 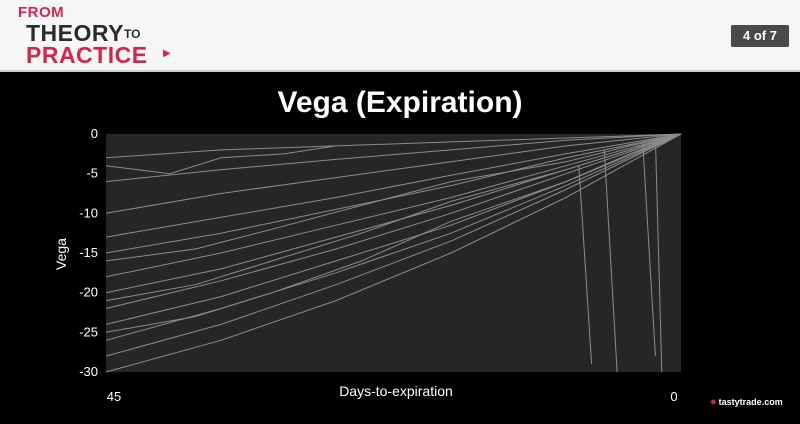 What do you see at coordinates (41, 12) in the screenshot?
I see `logo-line-from: FROM` at bounding box center [41, 12].